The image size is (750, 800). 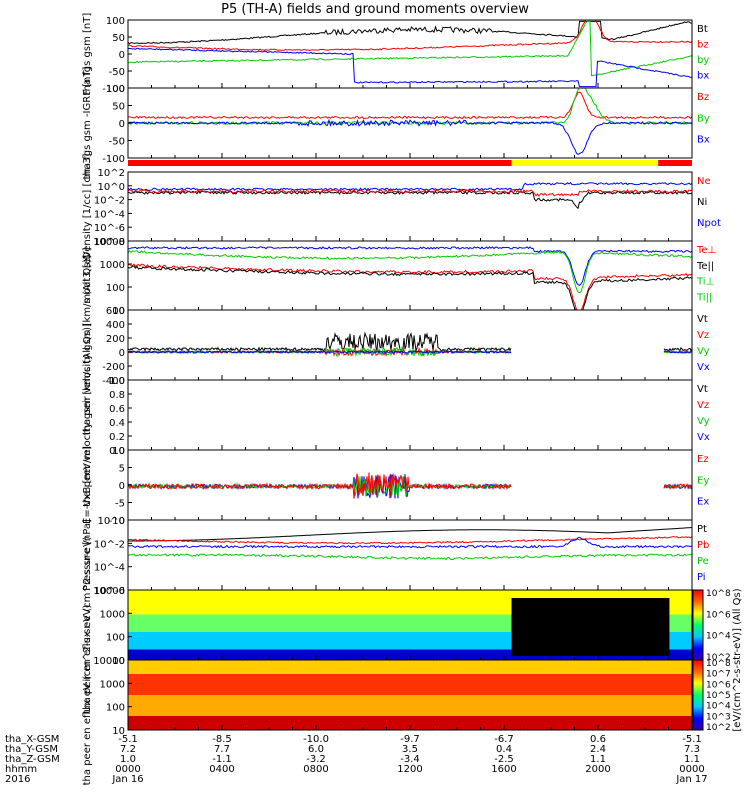 I want to click on legend-bx: bx, so click(x=703, y=76).